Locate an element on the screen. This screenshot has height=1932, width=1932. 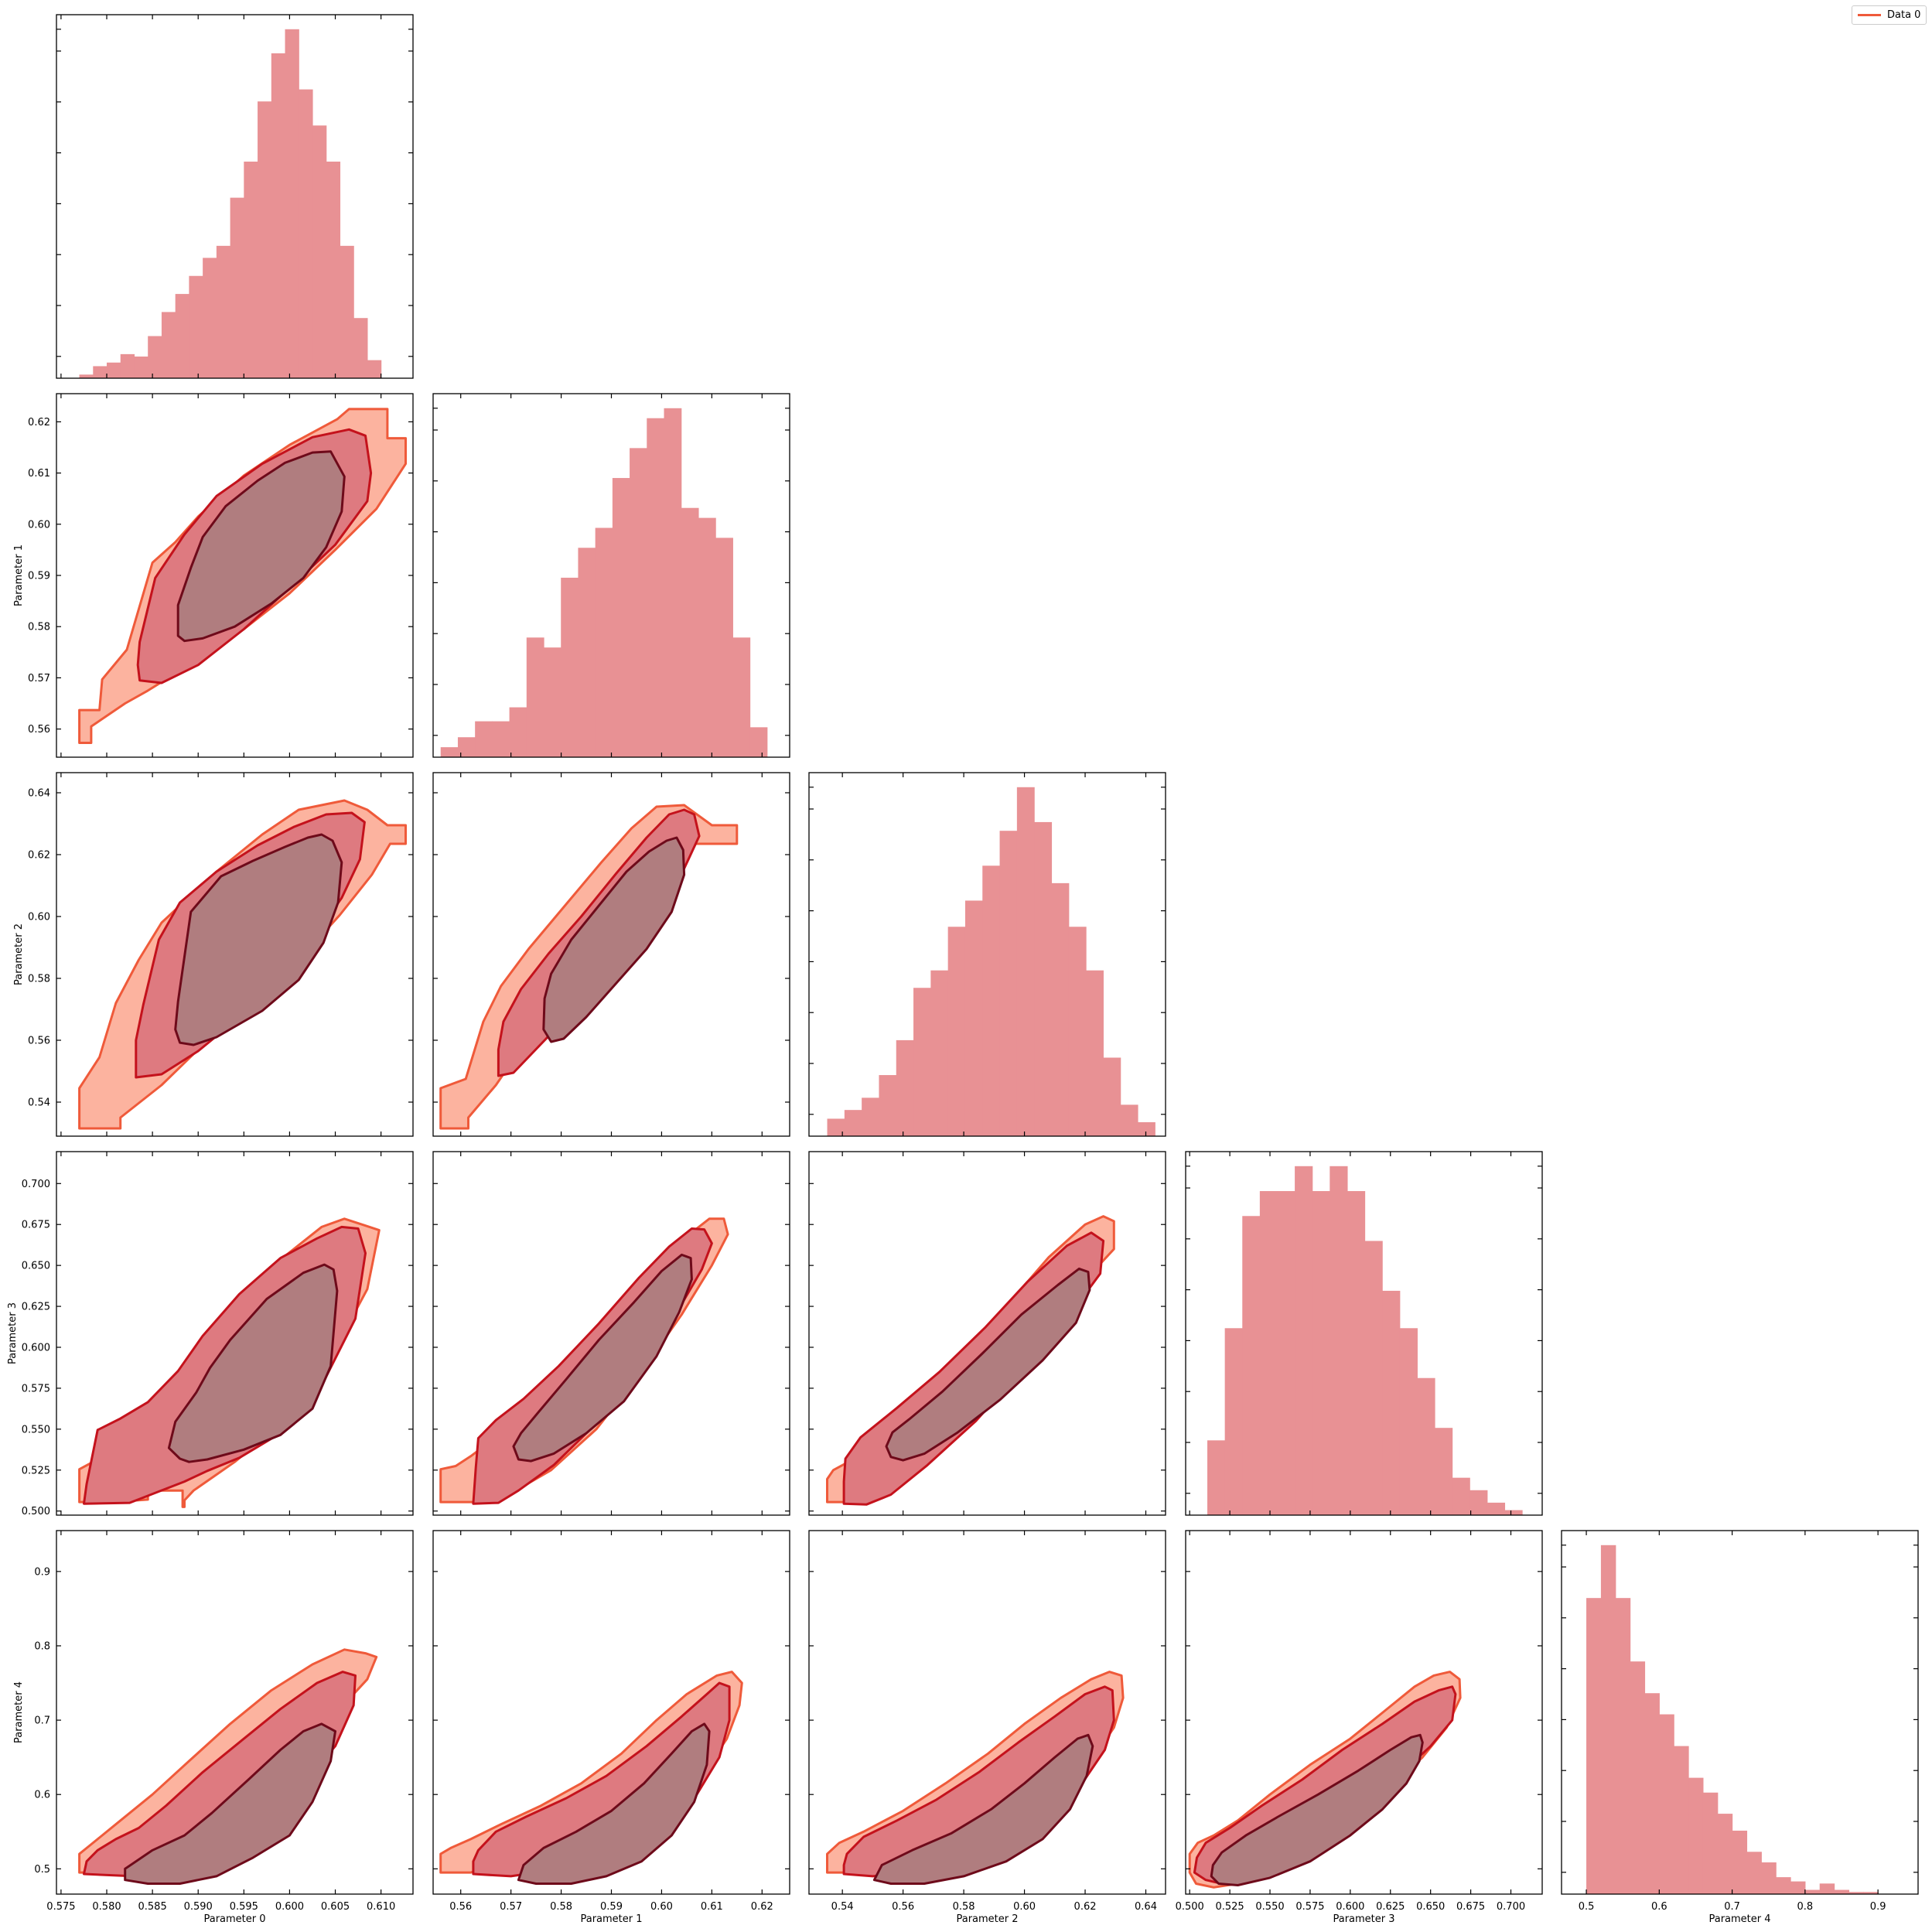
y-tick-label: 0.59 is located at coordinates (39, 576).